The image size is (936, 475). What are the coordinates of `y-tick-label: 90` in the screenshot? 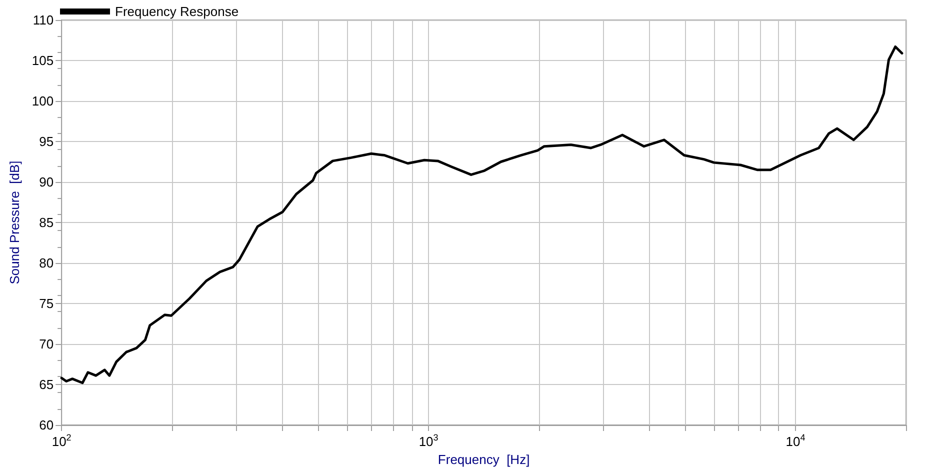 It's located at (46, 182).